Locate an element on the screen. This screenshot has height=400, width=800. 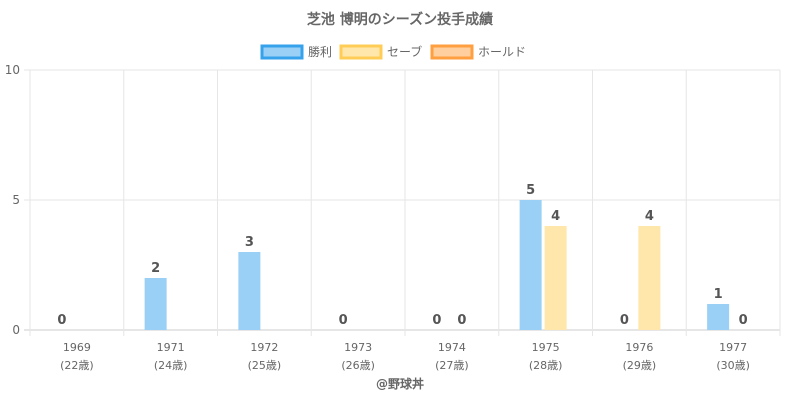
legend: 勝利 セーブ ホールド is located at coordinates (393, 52).